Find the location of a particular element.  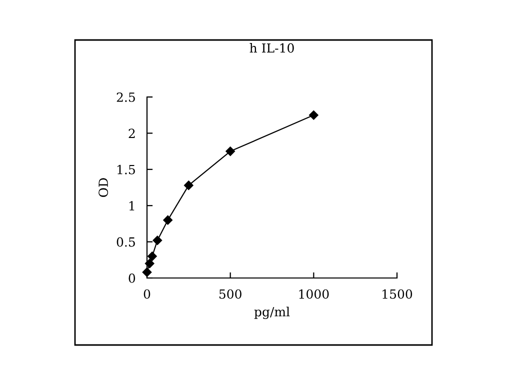

y-tick-label: 0.5 is located at coordinates (125, 242).